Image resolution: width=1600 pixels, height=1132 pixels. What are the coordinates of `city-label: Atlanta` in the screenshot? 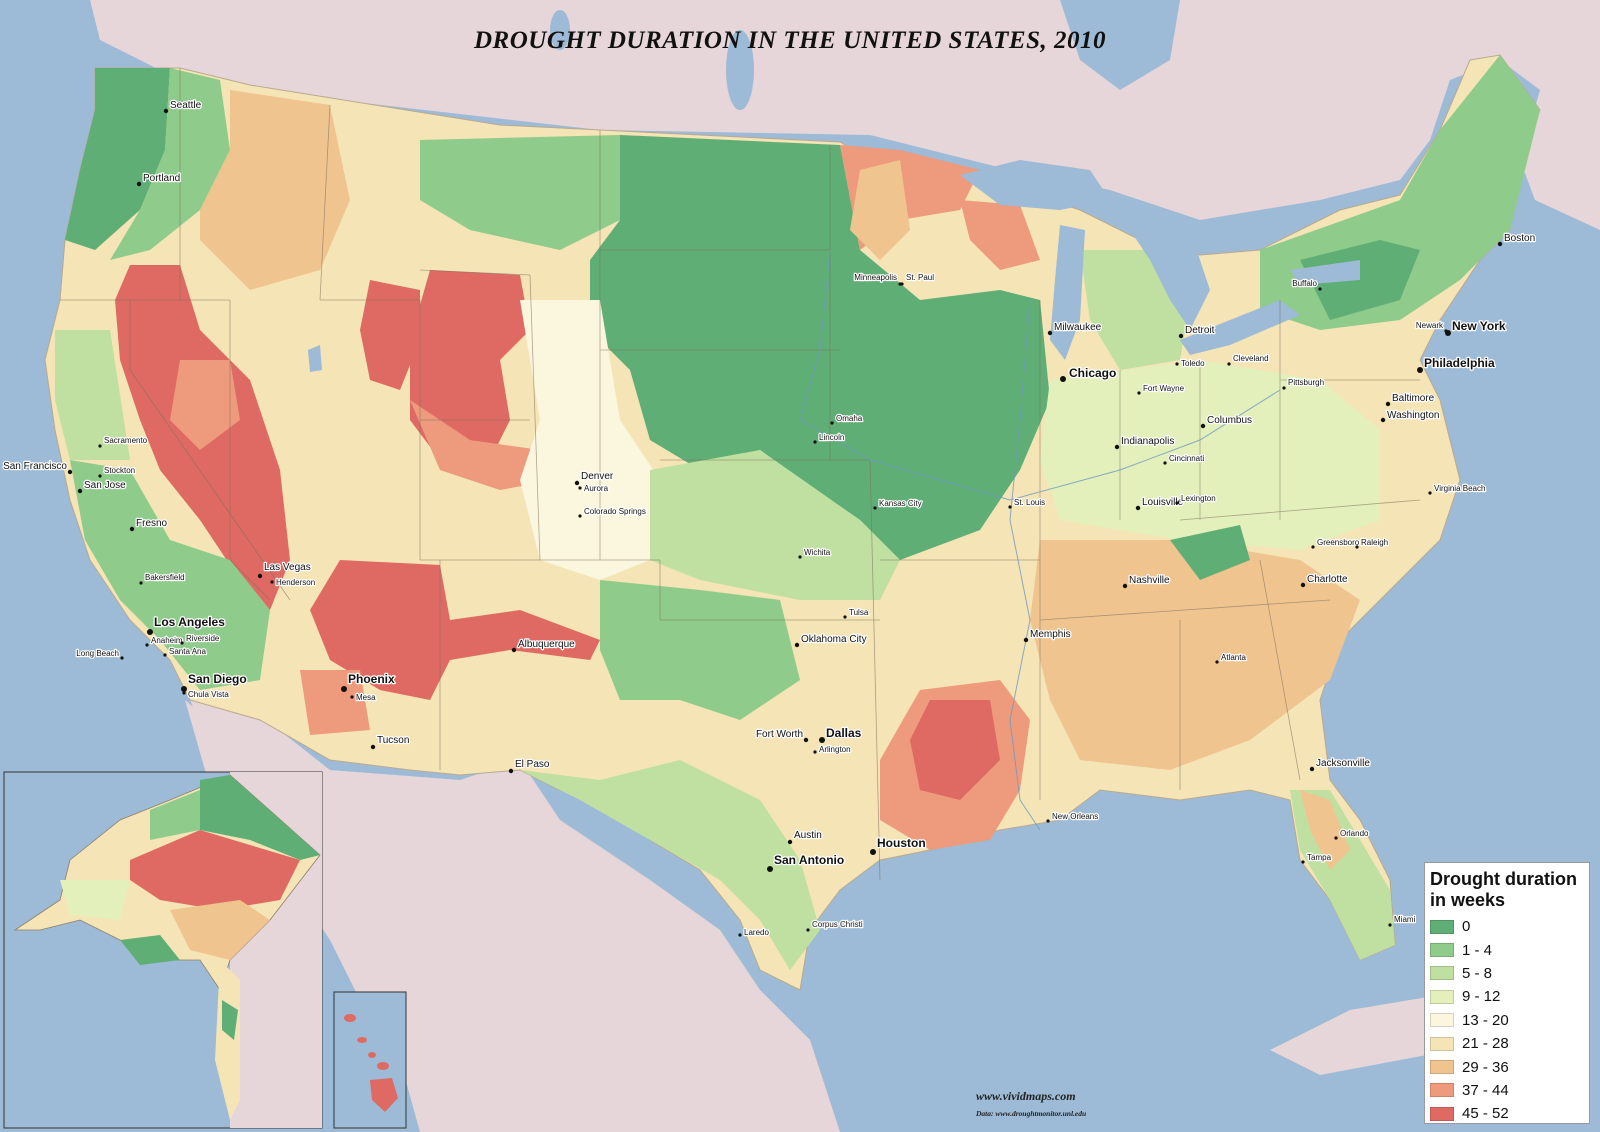 It's located at (1233, 657).